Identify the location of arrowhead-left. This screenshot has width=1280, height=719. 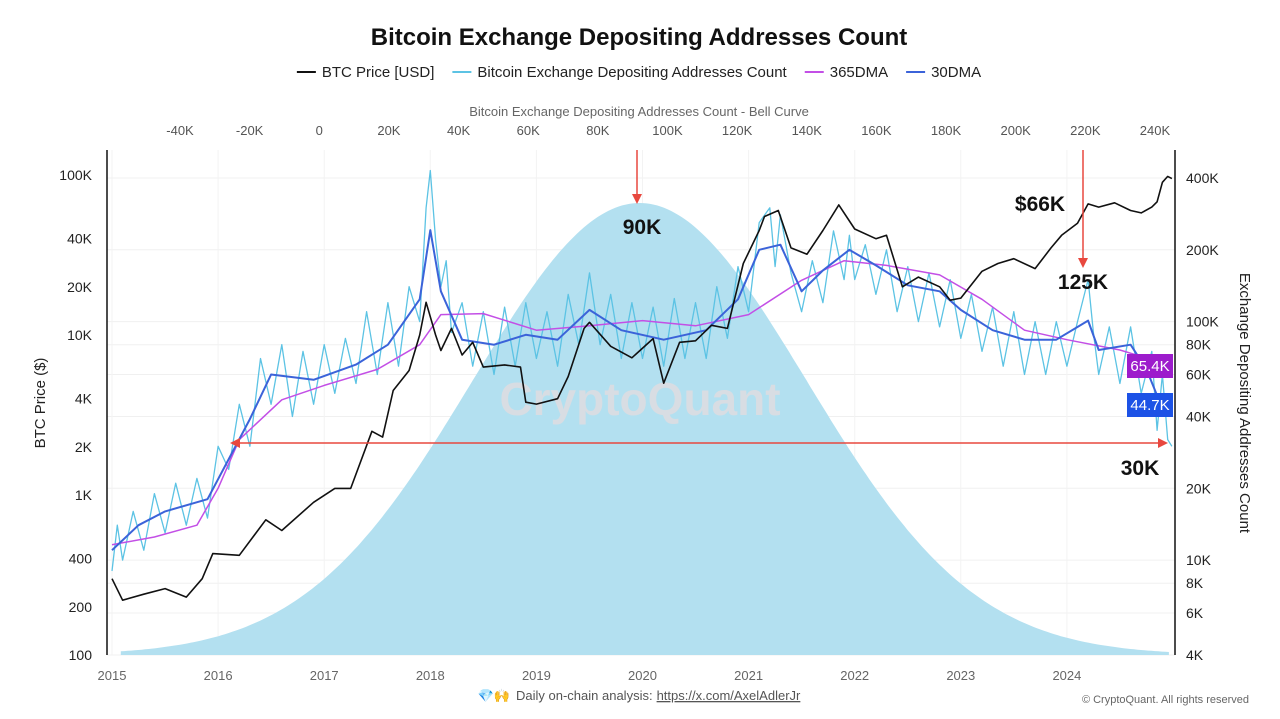
(235, 443).